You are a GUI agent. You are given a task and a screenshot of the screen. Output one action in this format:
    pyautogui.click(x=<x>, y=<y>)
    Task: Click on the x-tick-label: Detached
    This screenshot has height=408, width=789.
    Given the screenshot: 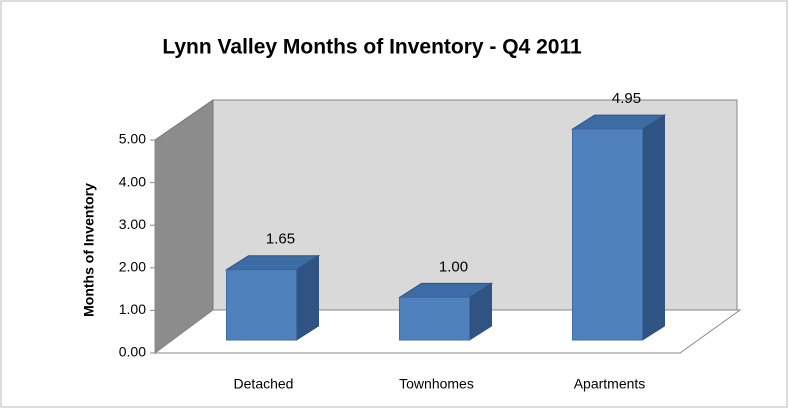 What is the action you would take?
    pyautogui.click(x=264, y=384)
    